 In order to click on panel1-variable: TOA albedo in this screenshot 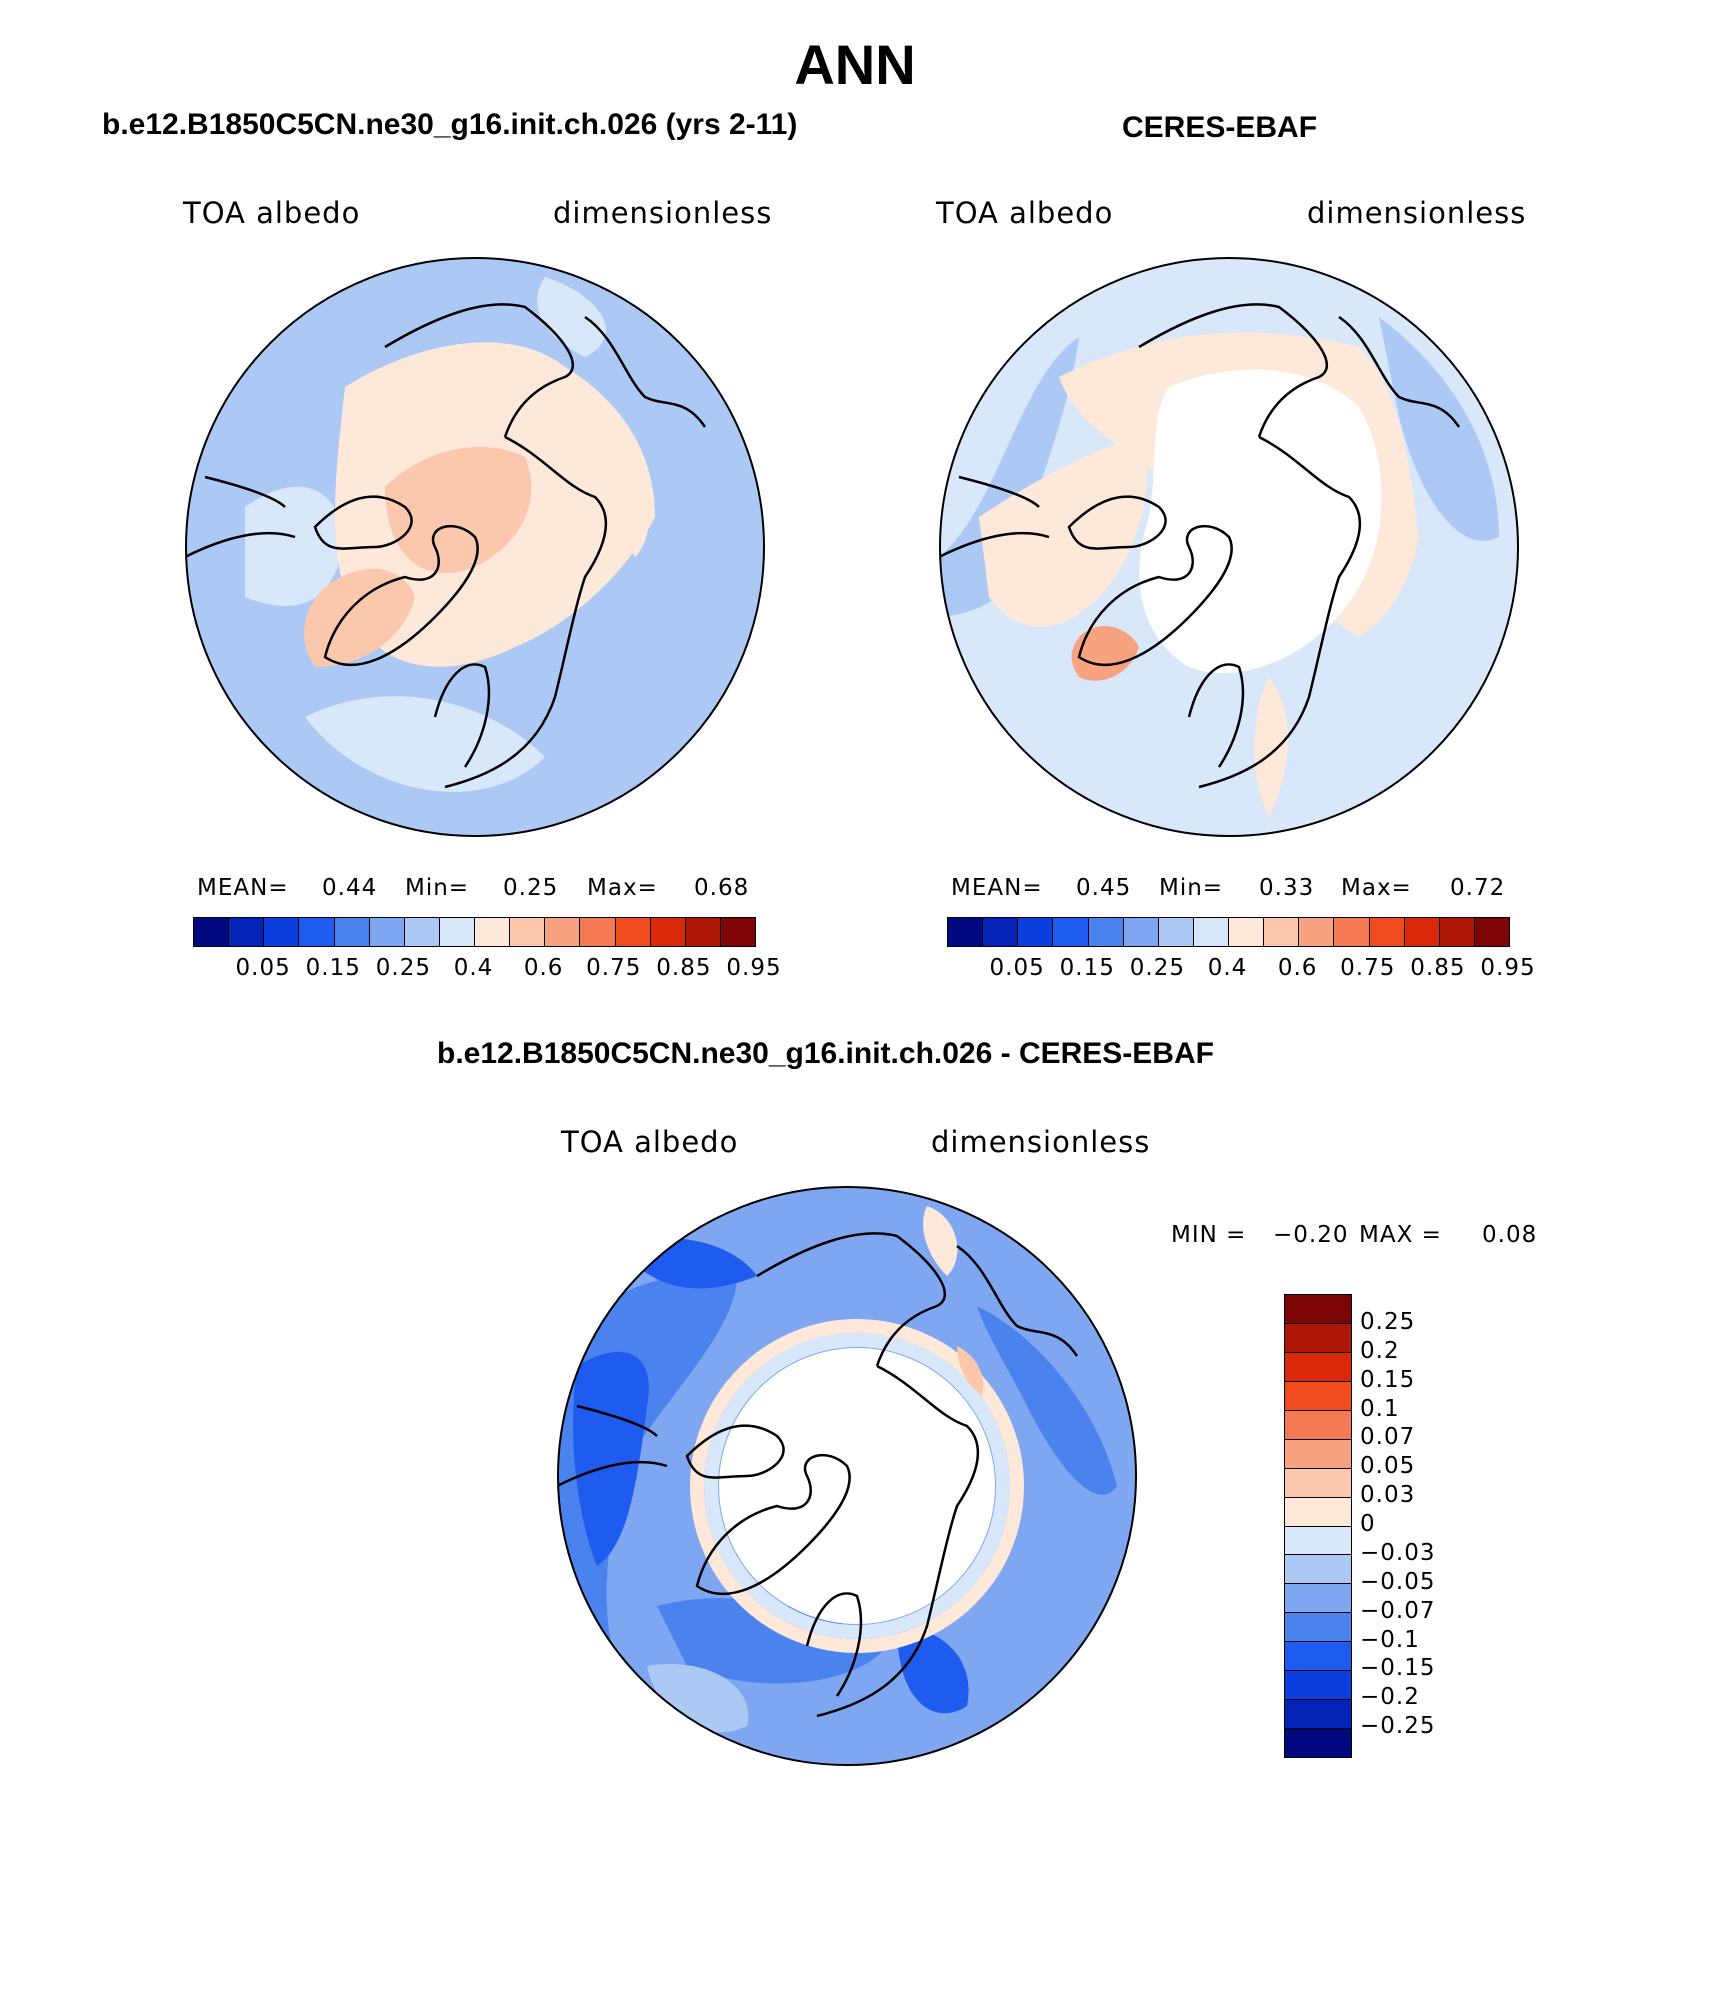, I will do `click(272, 213)`.